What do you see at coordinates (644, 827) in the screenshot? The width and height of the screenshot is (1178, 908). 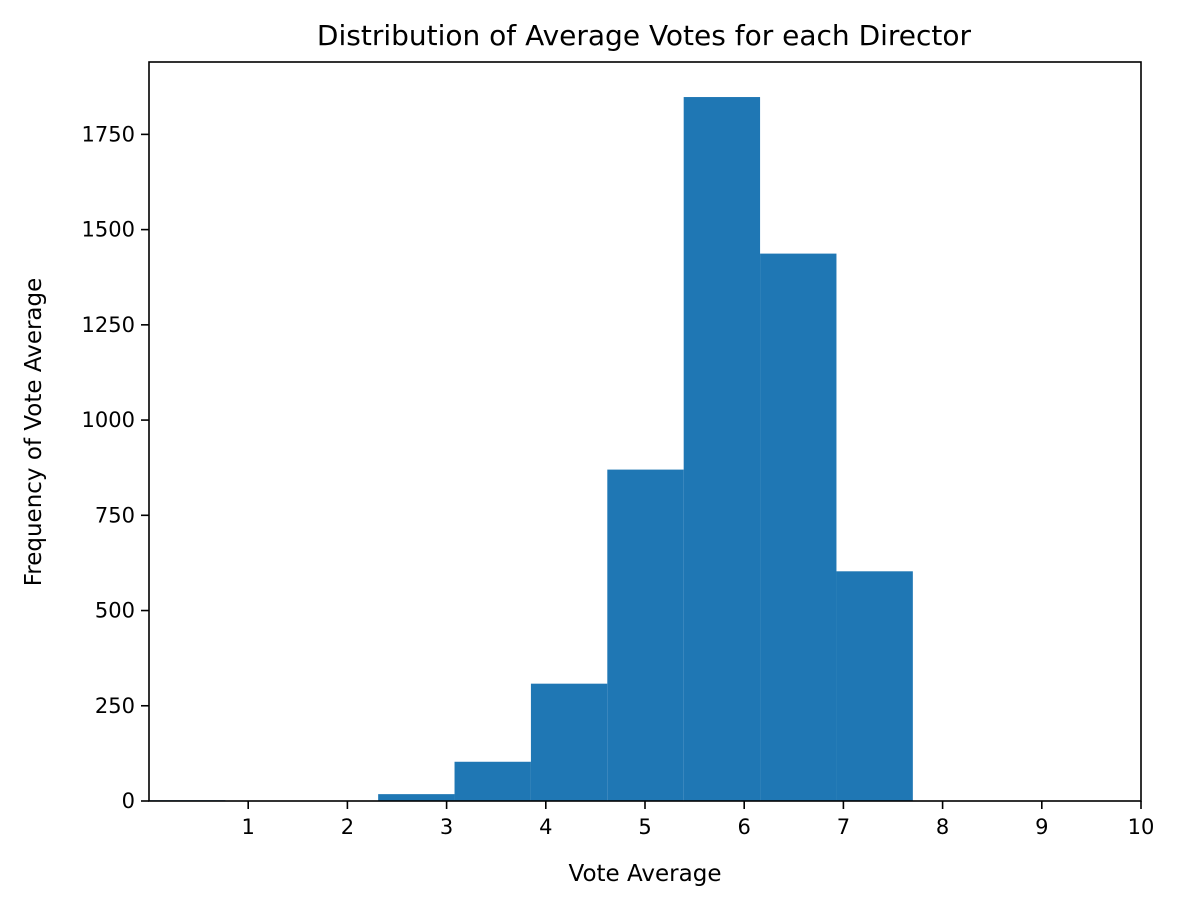 I see `x-tick-label: 5` at bounding box center [644, 827].